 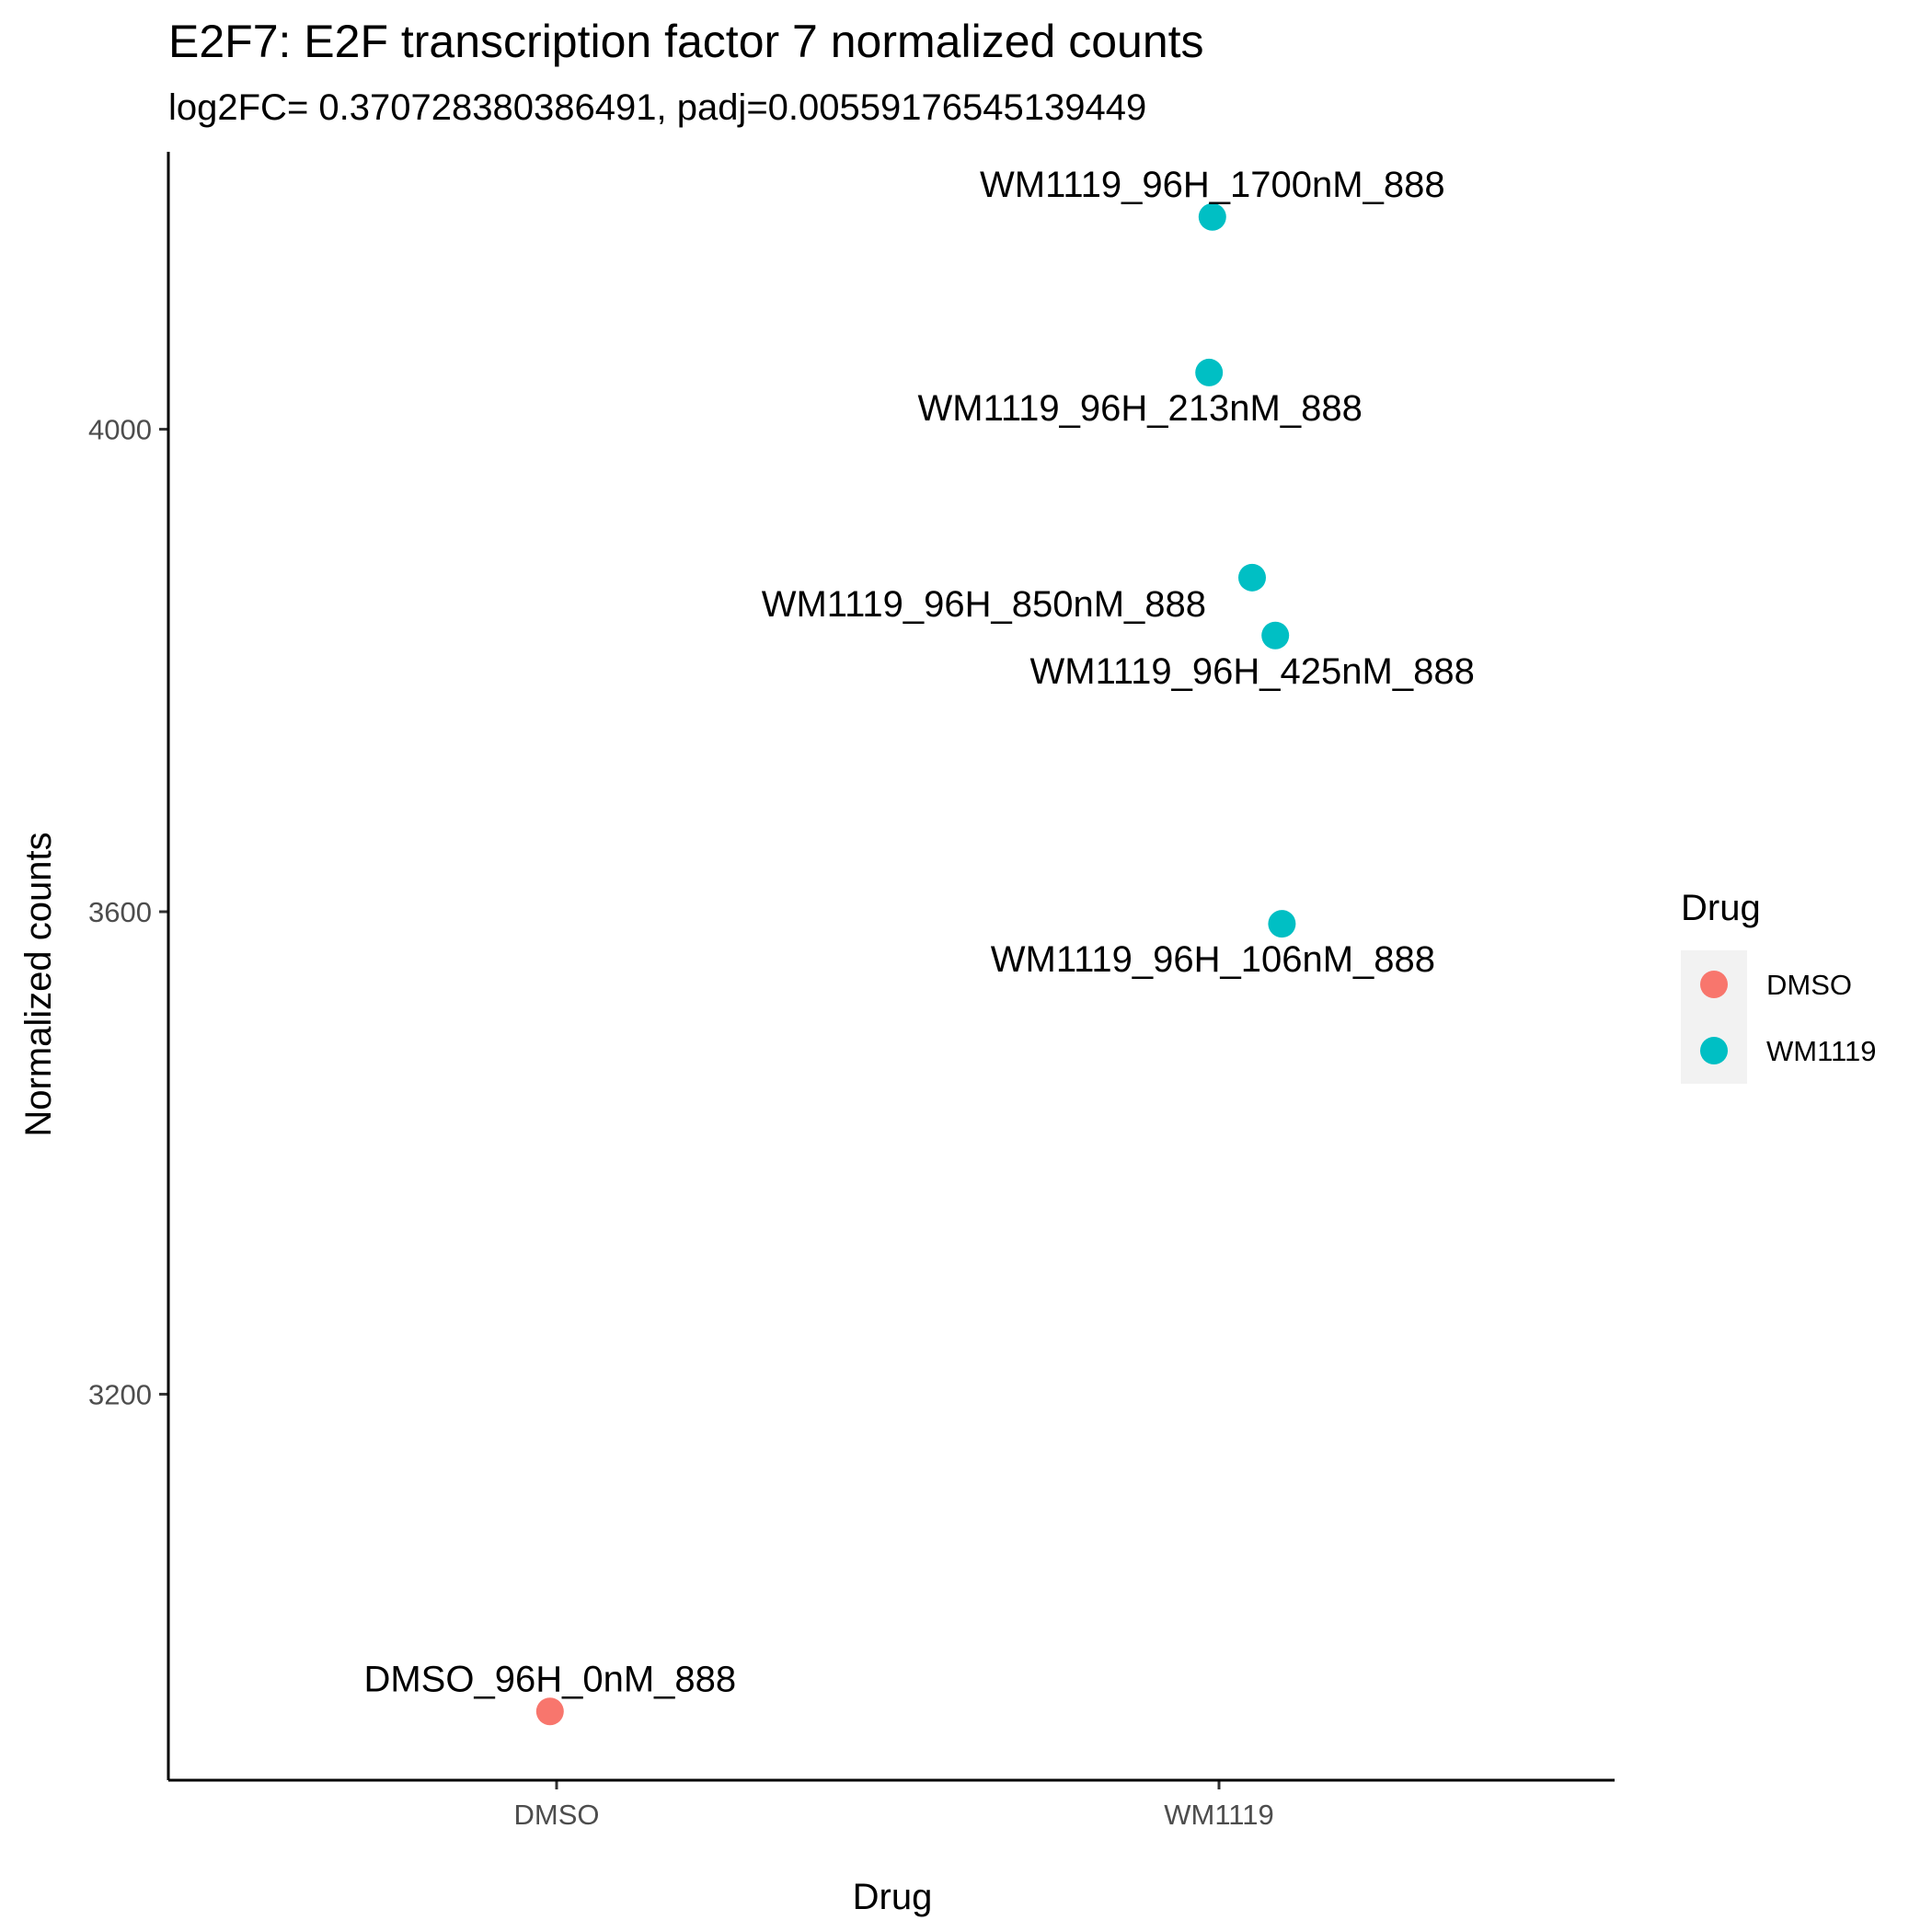 What do you see at coordinates (1721, 908) in the screenshot?
I see `legend-title: Drug` at bounding box center [1721, 908].